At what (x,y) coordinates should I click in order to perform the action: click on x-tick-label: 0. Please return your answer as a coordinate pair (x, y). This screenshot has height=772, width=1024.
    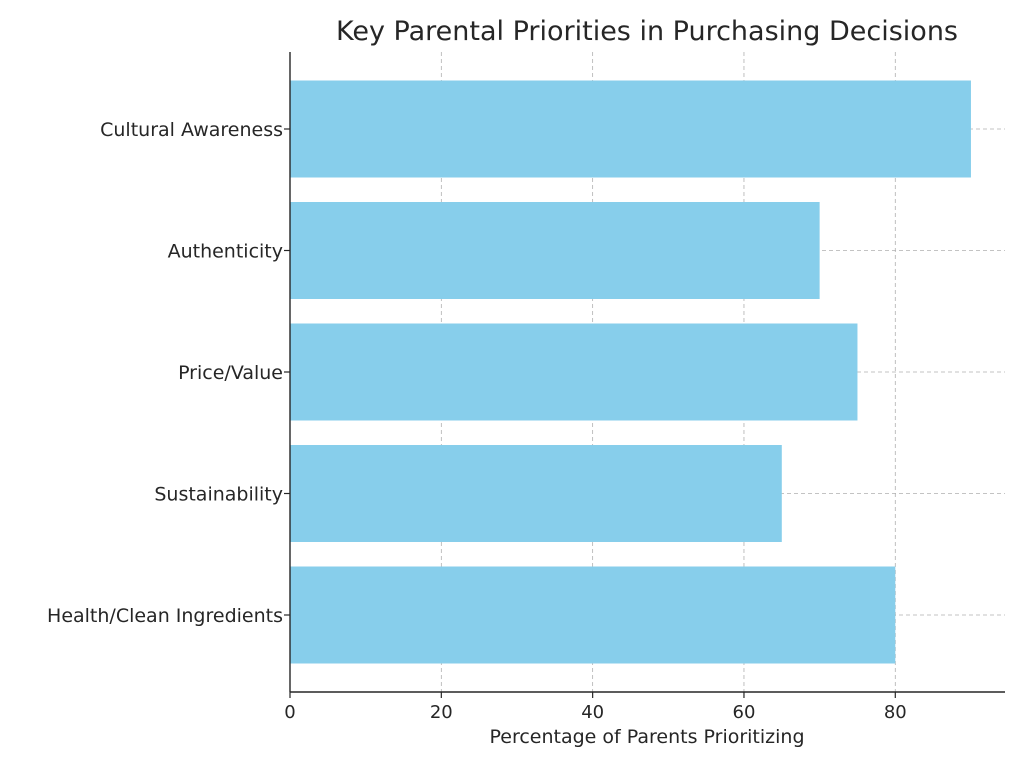
    Looking at the image, I should click on (289, 712).